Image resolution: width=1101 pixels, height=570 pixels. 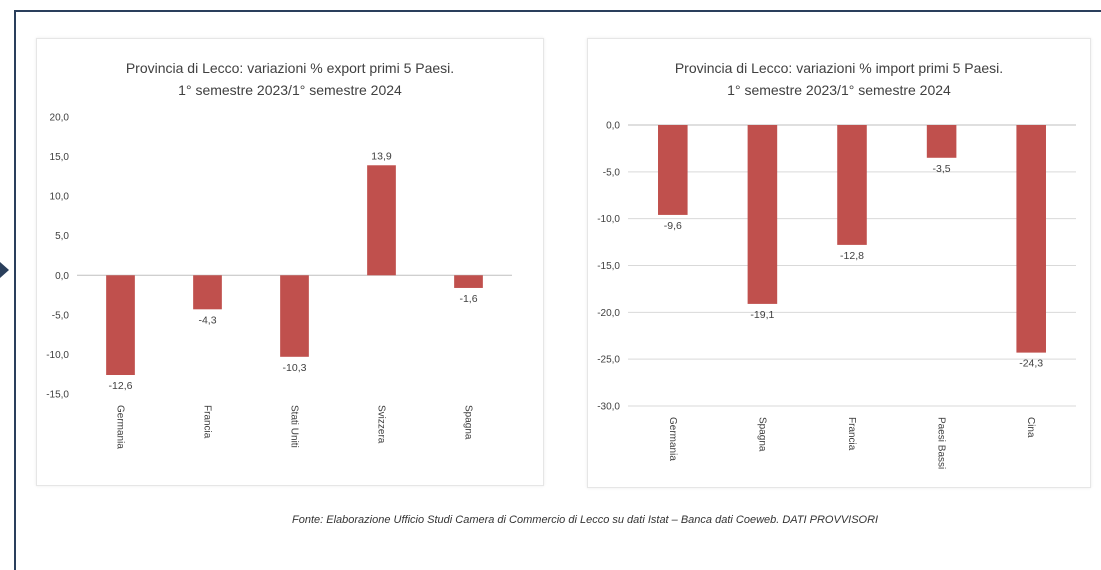 I want to click on category-label: Svizzera, so click(x=381, y=424).